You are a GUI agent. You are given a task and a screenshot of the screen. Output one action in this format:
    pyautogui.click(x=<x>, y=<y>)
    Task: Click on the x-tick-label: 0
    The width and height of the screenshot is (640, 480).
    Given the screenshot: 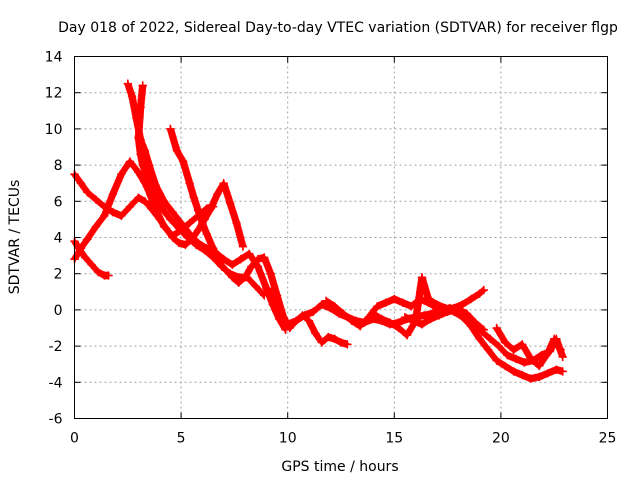 What is the action you would take?
    pyautogui.click(x=74, y=439)
    